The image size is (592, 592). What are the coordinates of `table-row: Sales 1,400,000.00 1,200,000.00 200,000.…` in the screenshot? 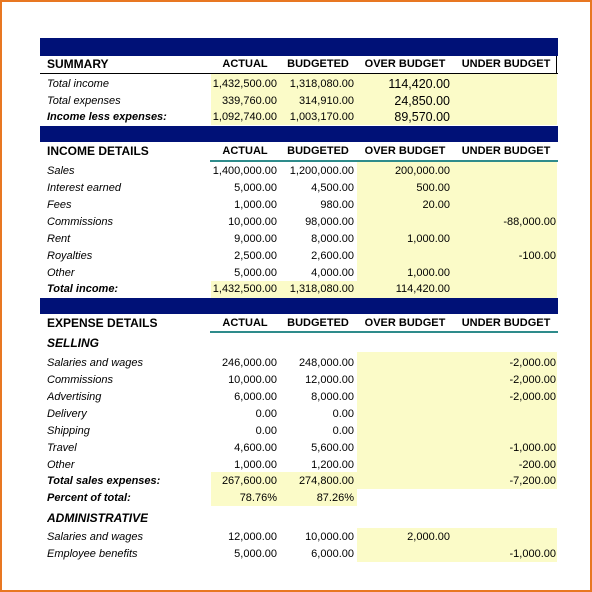 It's located at (299, 171).